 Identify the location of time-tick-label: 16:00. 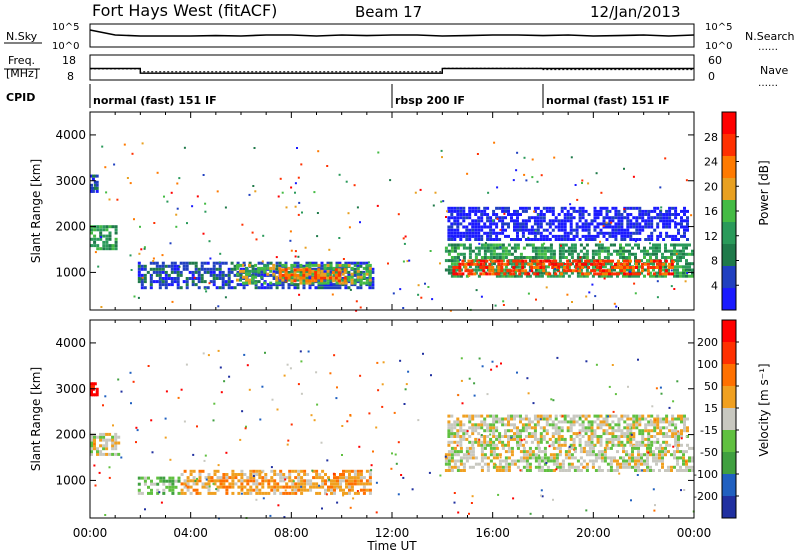
(492, 533).